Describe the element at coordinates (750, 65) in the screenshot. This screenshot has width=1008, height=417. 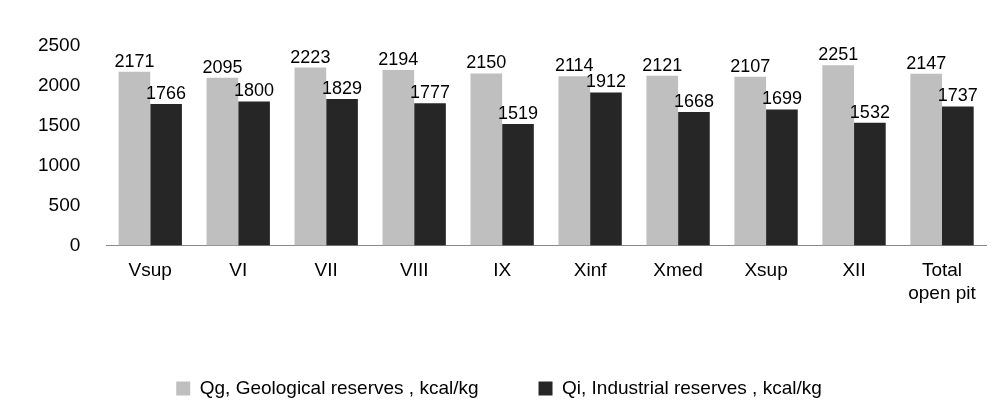
I see `data-label: 2107` at that location.